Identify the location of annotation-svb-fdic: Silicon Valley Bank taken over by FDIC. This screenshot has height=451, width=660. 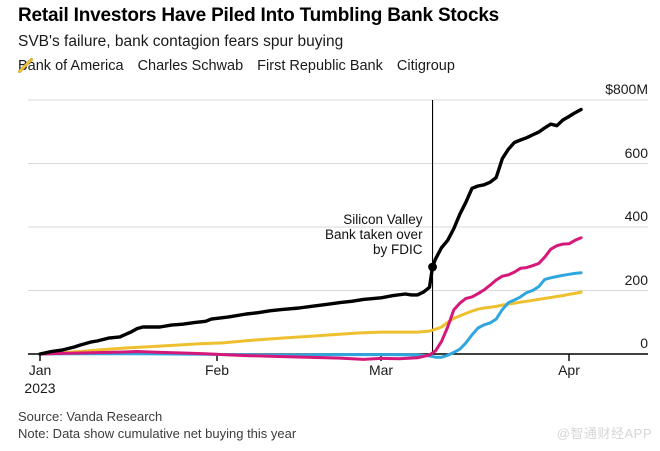
(374, 234).